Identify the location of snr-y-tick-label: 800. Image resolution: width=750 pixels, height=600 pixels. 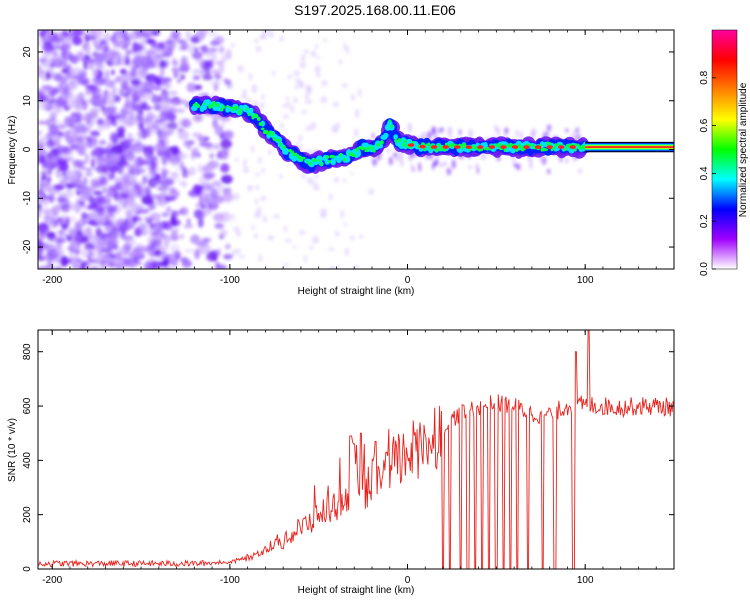
(27, 351).